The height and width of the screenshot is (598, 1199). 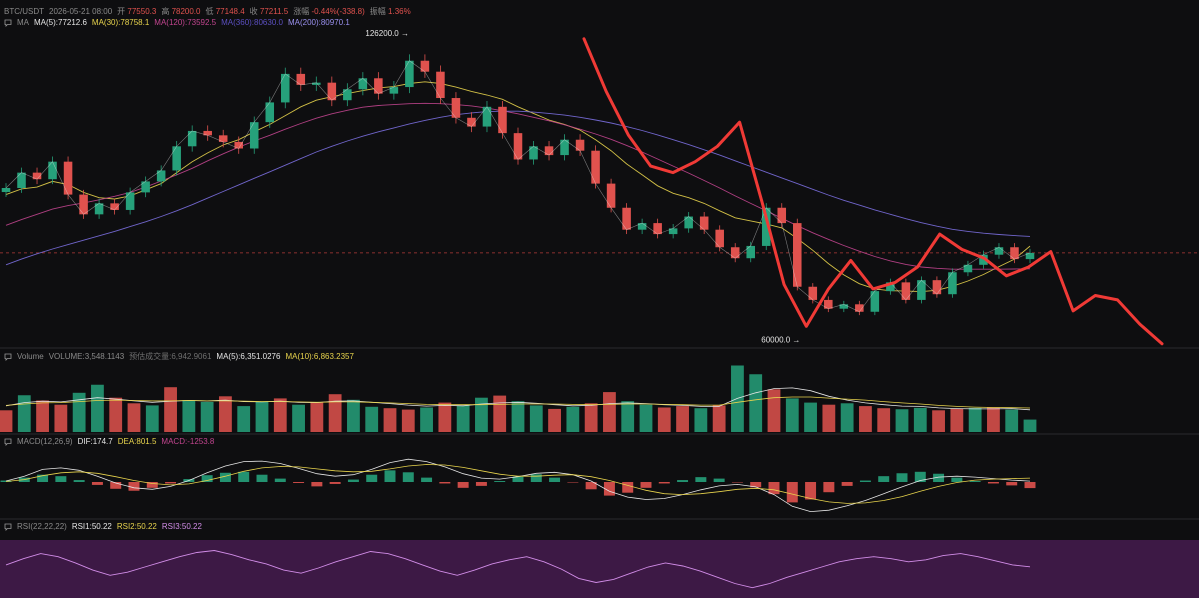 I want to click on volume-ma10: MA(10):6,863.2357, so click(x=319, y=356).